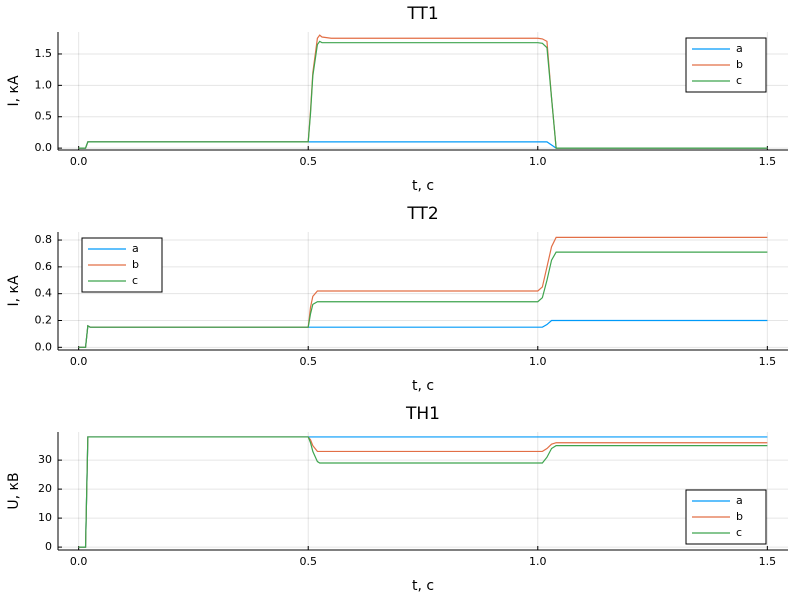 The height and width of the screenshot is (600, 800). Describe the element at coordinates (422, 414) in the screenshot. I see `chart-title: TH1` at that location.